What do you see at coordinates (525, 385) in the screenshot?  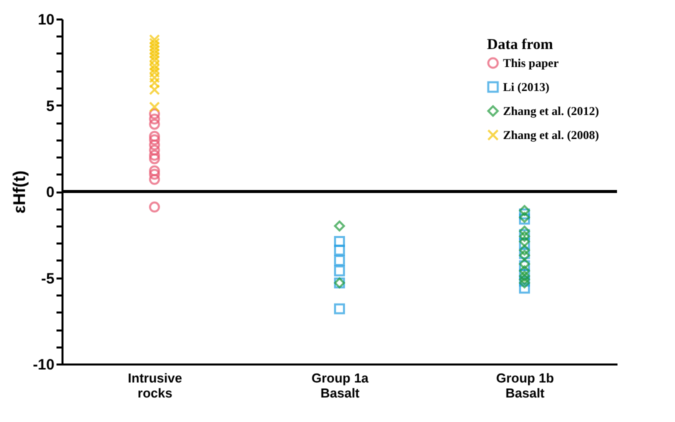 I see `x-tick-label: Group 1b Basalt` at bounding box center [525, 385].